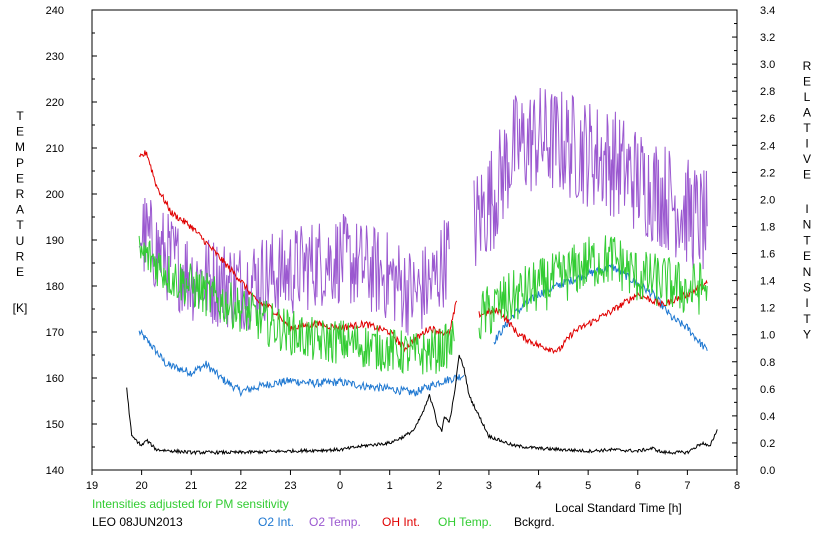  What do you see at coordinates (638, 486) in the screenshot?
I see `x-tick-label: 6` at bounding box center [638, 486].